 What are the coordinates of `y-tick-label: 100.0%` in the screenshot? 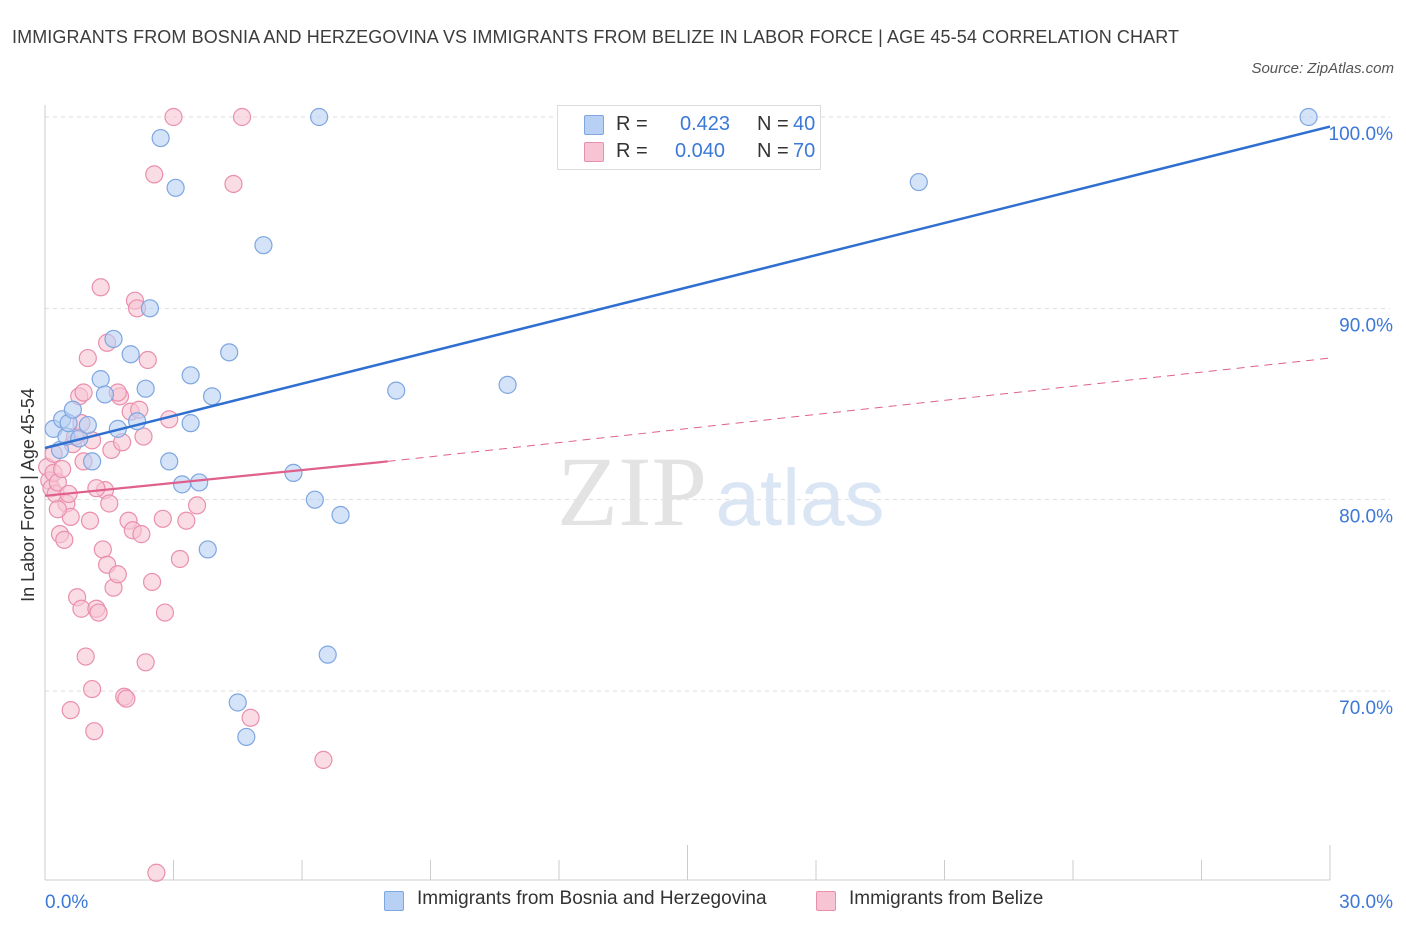 It's located at (1361, 134).